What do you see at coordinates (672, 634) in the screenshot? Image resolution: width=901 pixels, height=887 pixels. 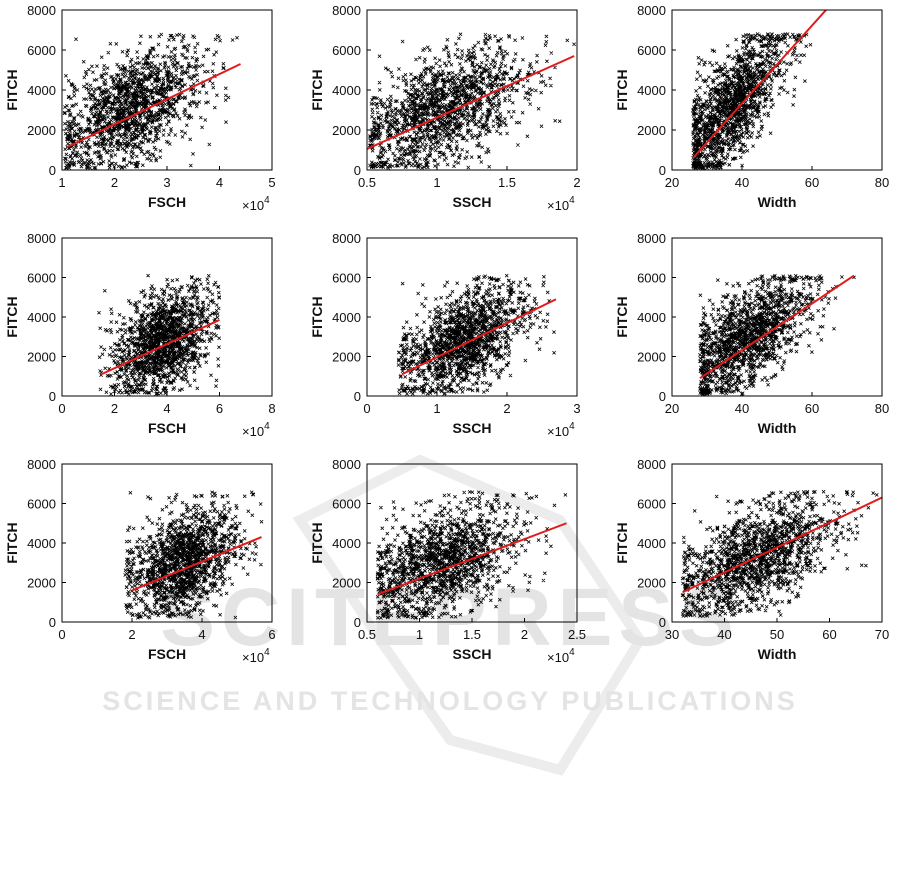 I see `x-tick-label: 30` at bounding box center [672, 634].